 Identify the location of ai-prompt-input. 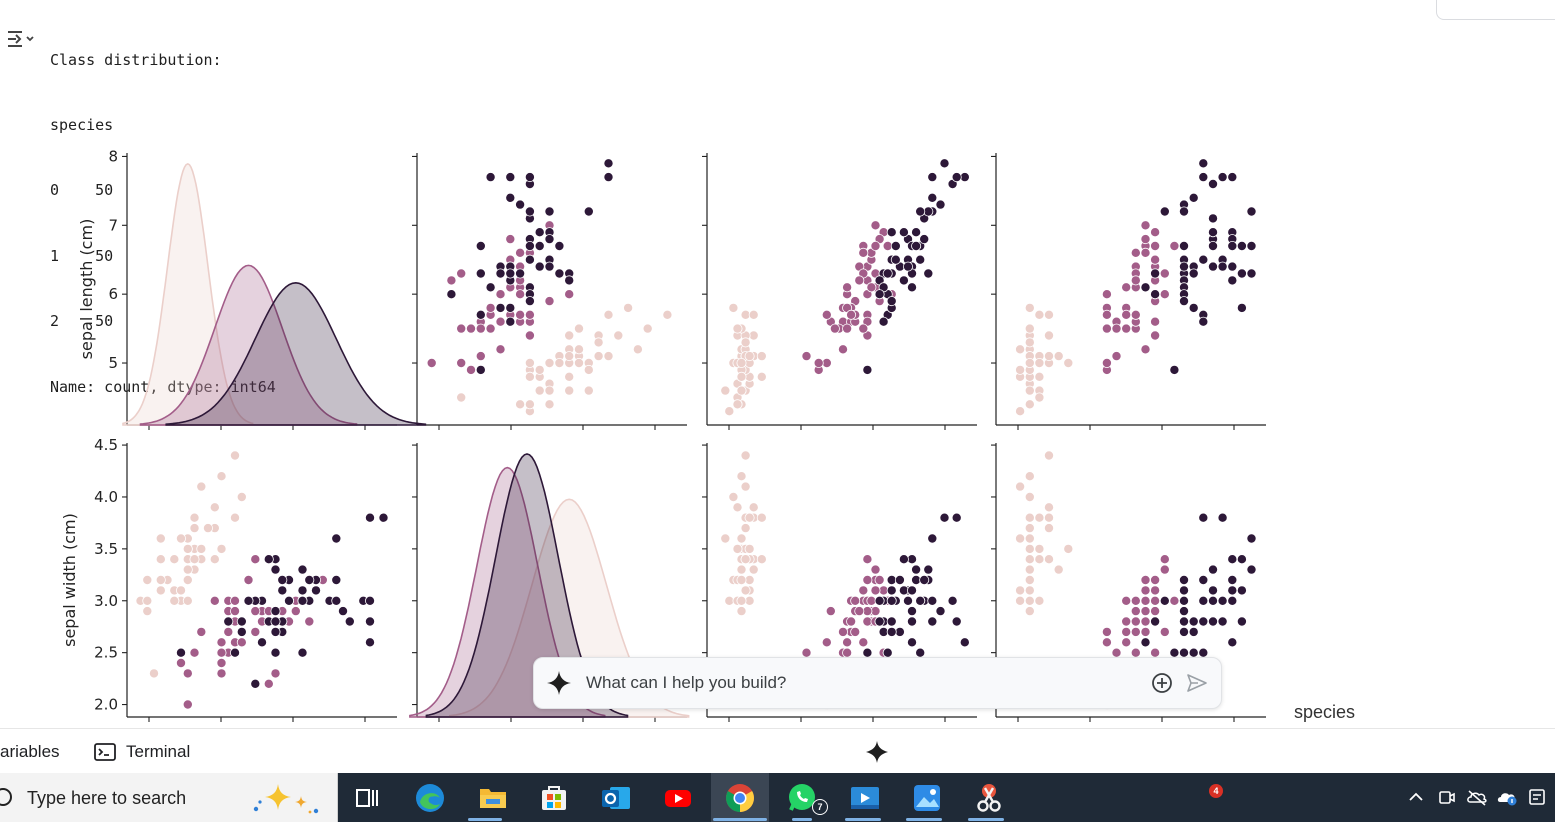
(856, 683).